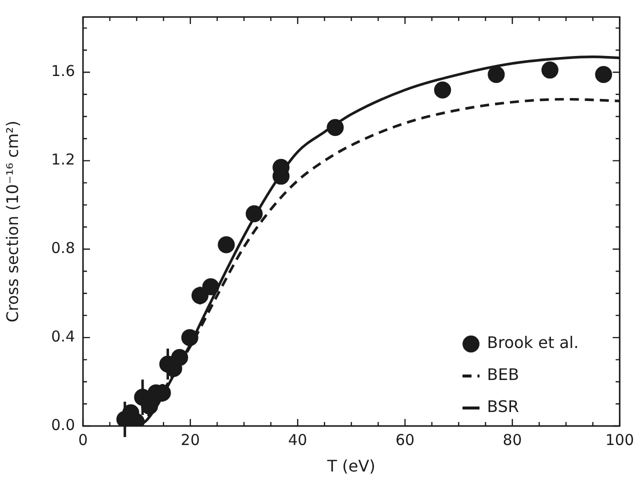 The image size is (640, 481). What do you see at coordinates (405, 439) in the screenshot?
I see `x-tick-label: 60` at bounding box center [405, 439].